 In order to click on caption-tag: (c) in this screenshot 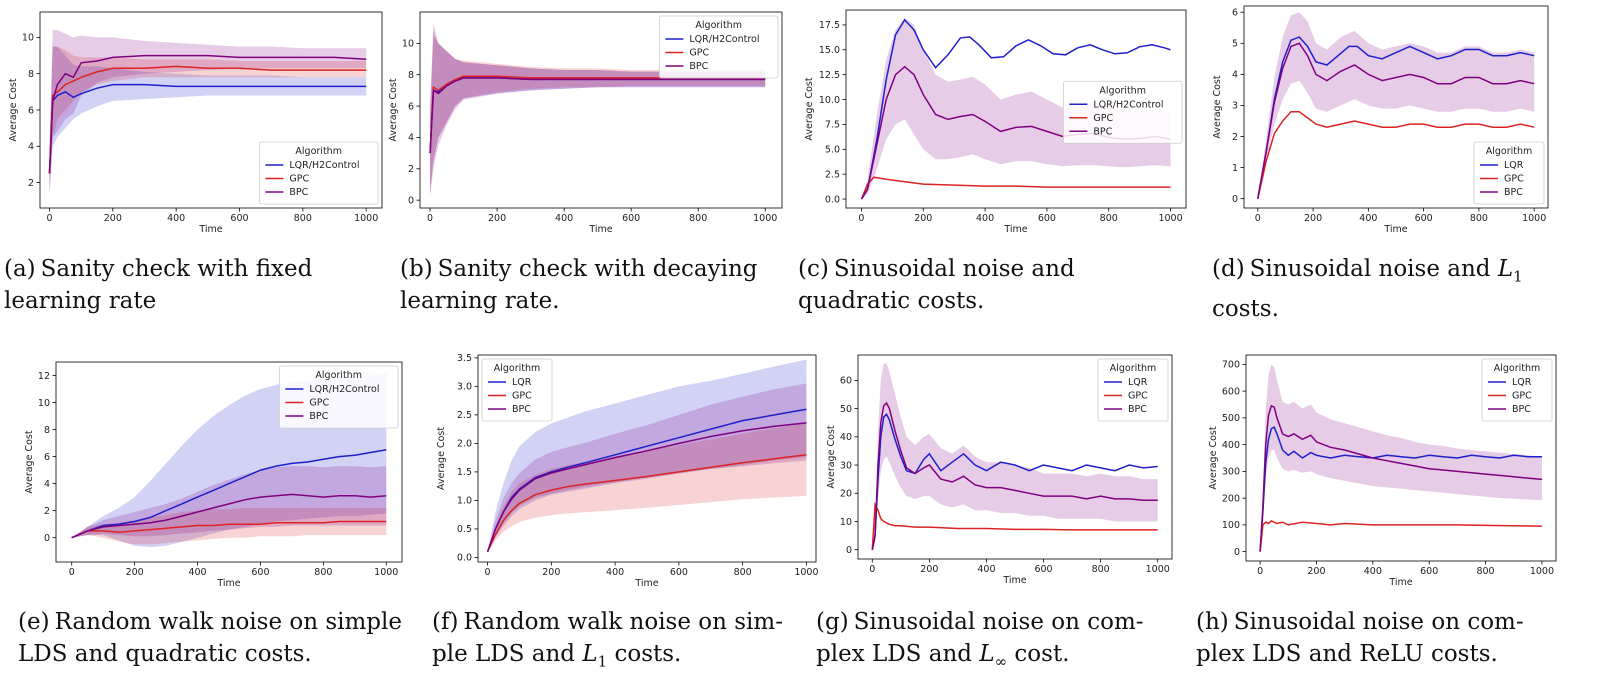, I will do `click(813, 269)`.